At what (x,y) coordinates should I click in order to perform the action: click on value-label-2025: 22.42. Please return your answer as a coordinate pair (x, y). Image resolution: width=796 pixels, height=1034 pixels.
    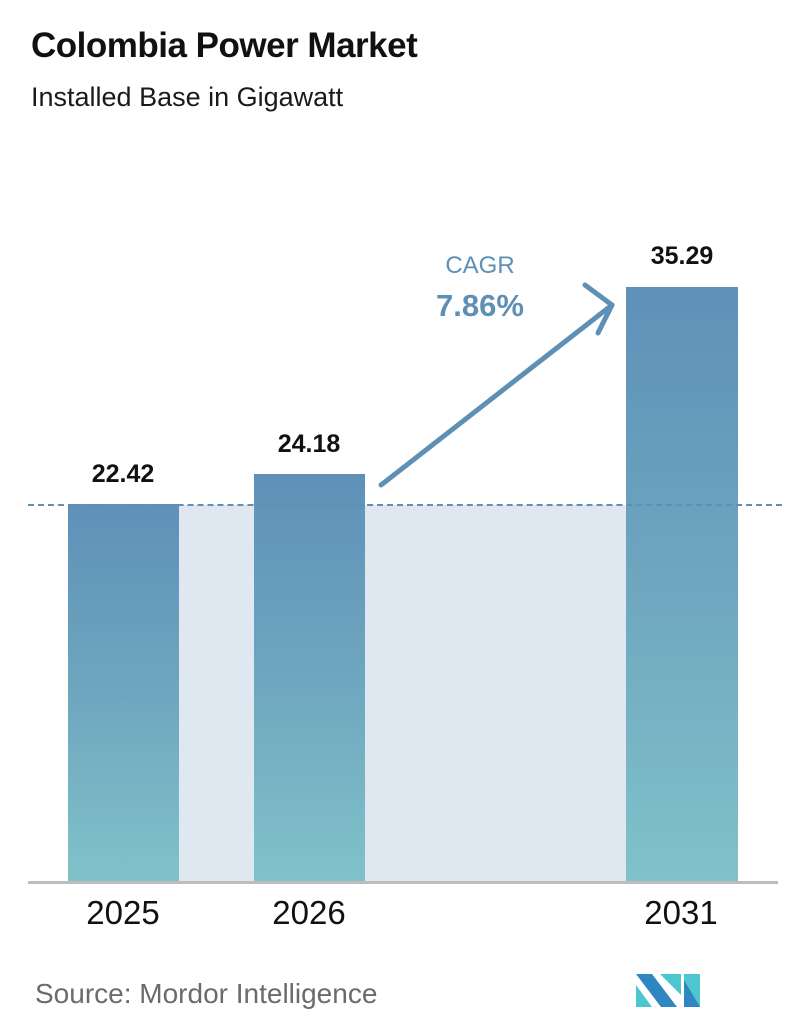
    Looking at the image, I should click on (123, 474).